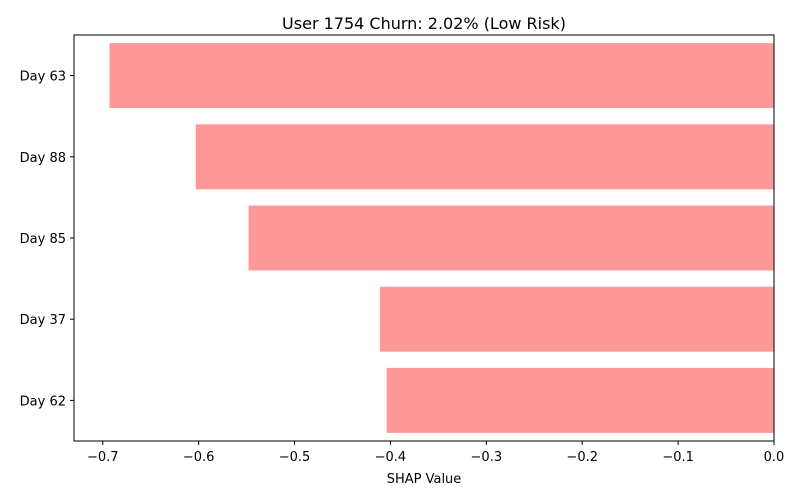 The height and width of the screenshot is (500, 800). What do you see at coordinates (424, 479) in the screenshot?
I see `x-axis-label: SHAP Value` at bounding box center [424, 479].